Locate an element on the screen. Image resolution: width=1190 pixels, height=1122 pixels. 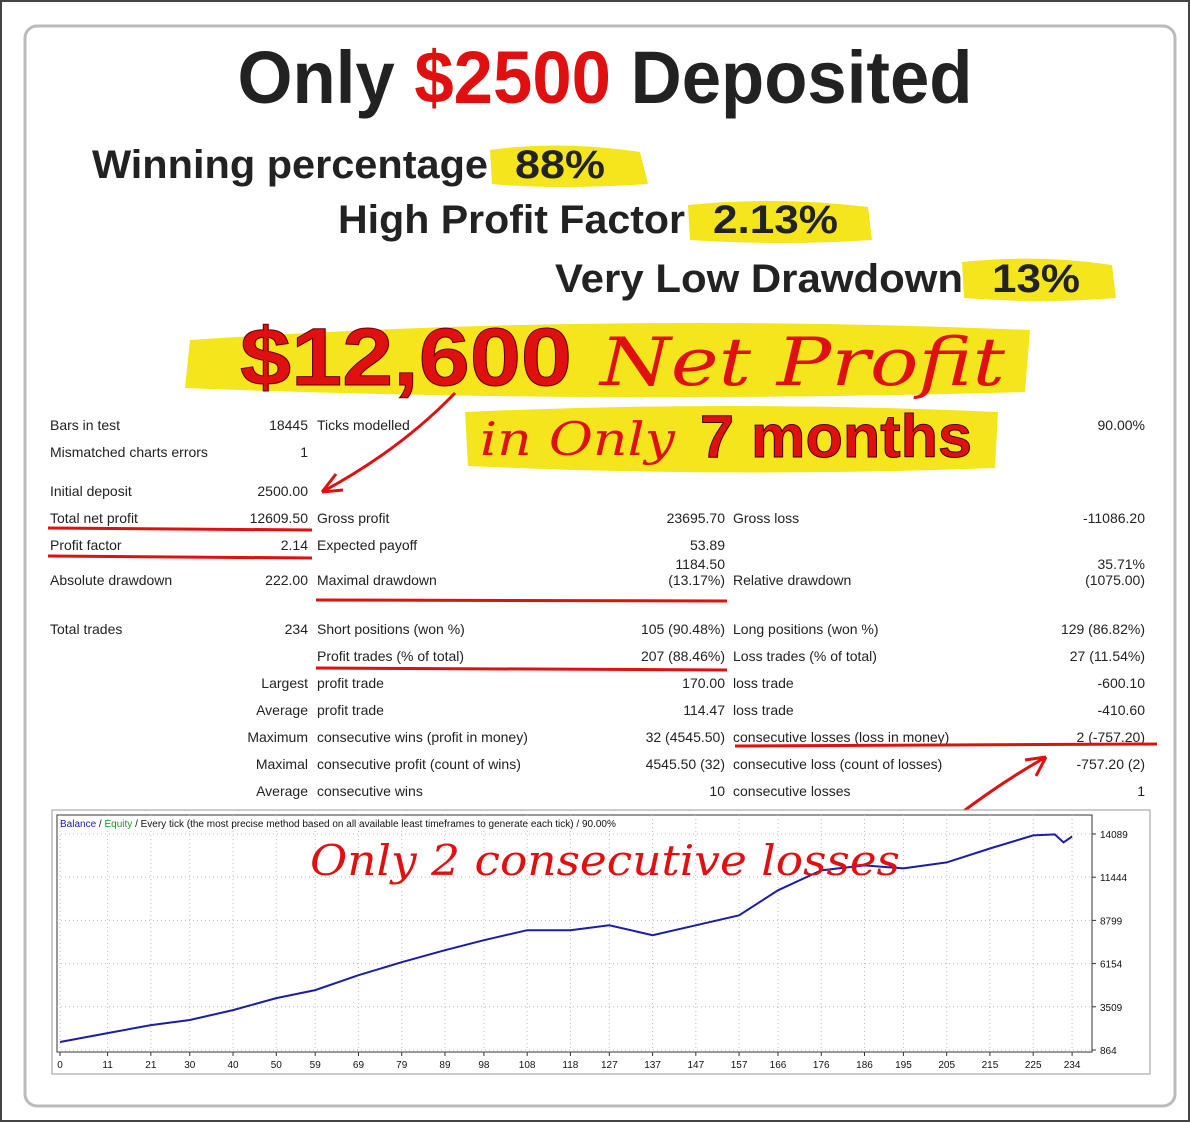
headline-part: Deposited is located at coordinates (802, 77).